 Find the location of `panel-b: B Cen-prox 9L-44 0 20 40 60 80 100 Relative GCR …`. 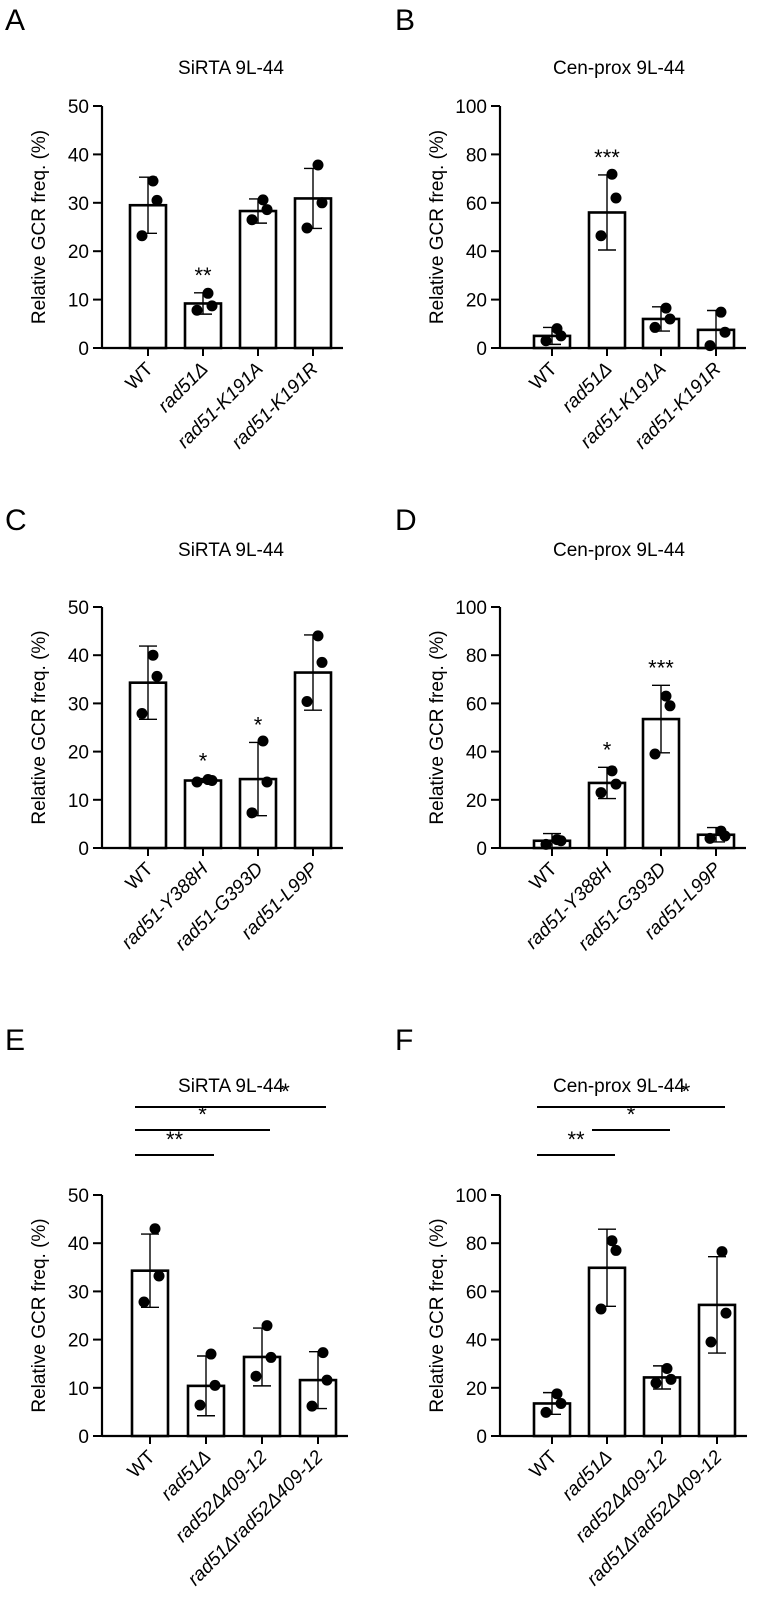

panel-b: B Cen-prox 9L-44 0 20 40 60 80 100 Relative GCR … is located at coordinates (570, 228).